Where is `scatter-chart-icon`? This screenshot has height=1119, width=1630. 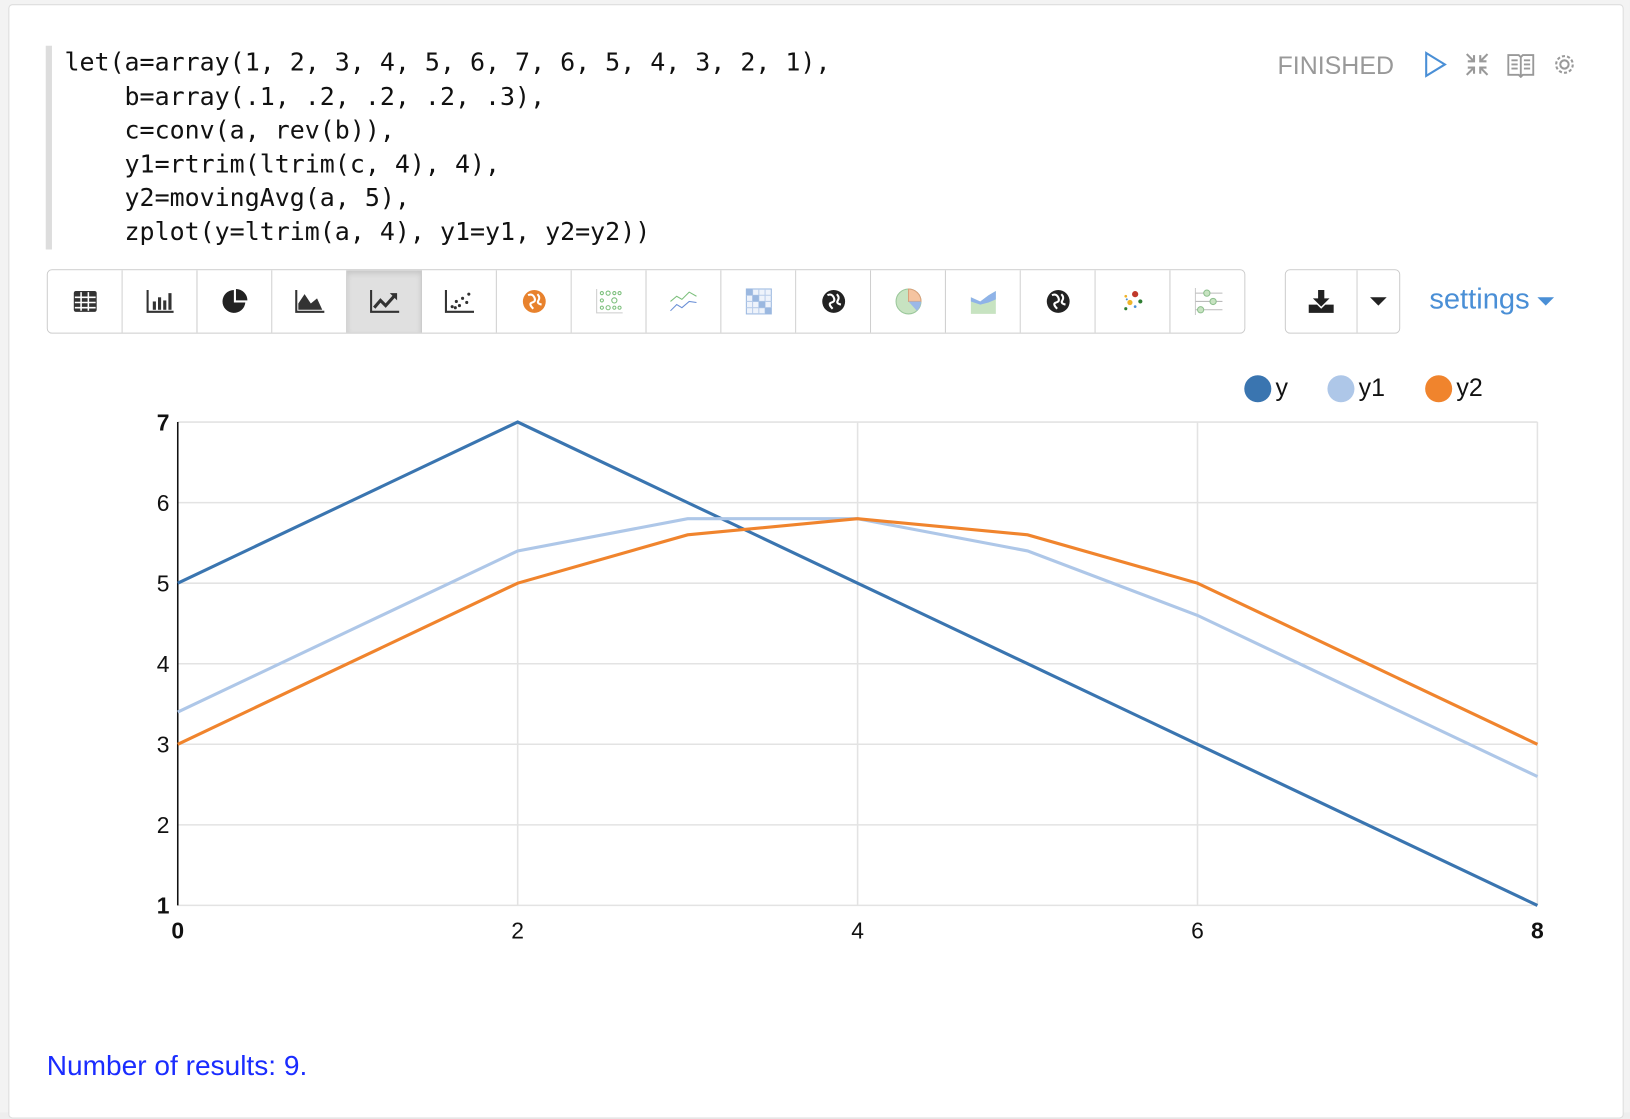
scatter-chart-icon is located at coordinates (459, 301).